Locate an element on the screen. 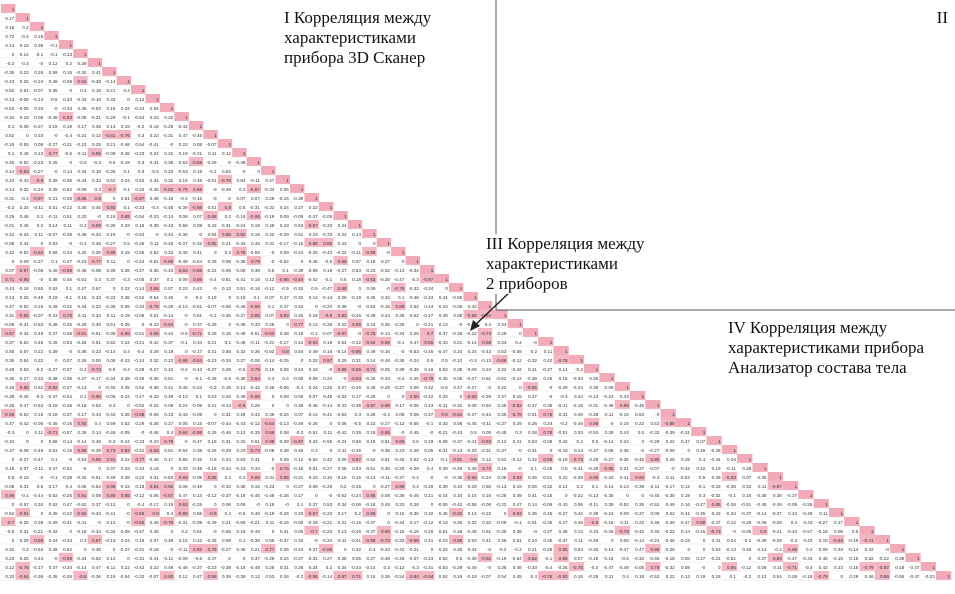 The image size is (955, 594). matrix-cell-value: -0.55 is located at coordinates (226, 531).